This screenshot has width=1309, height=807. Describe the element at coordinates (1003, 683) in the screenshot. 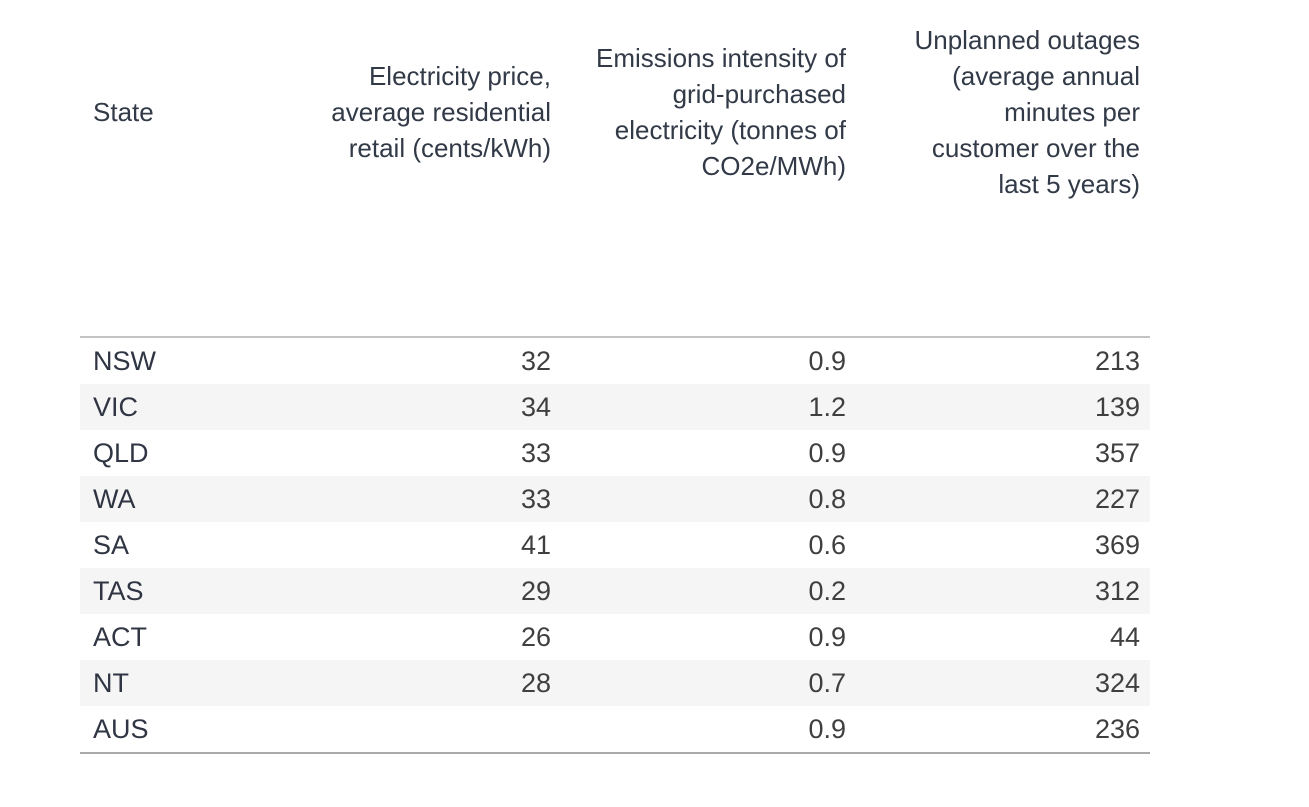

I see `outages-cell: 324` at that location.